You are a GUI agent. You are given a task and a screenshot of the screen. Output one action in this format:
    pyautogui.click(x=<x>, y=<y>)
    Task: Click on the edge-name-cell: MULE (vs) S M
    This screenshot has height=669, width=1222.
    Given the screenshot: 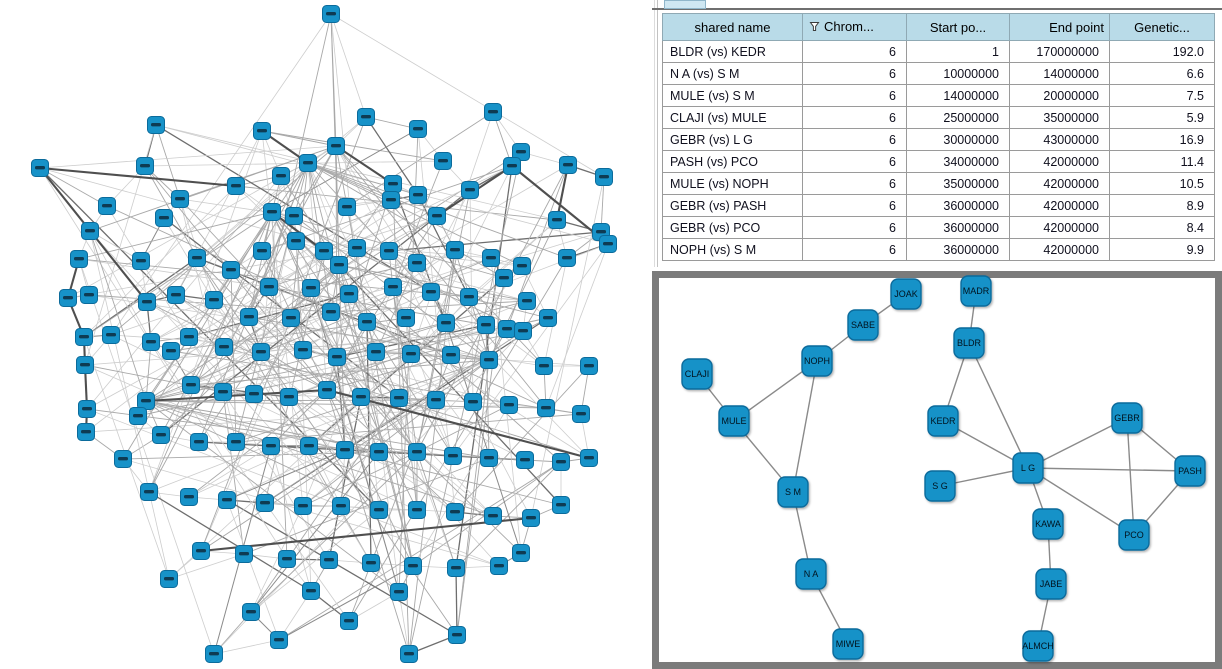 What is the action you would take?
    pyautogui.click(x=732, y=95)
    